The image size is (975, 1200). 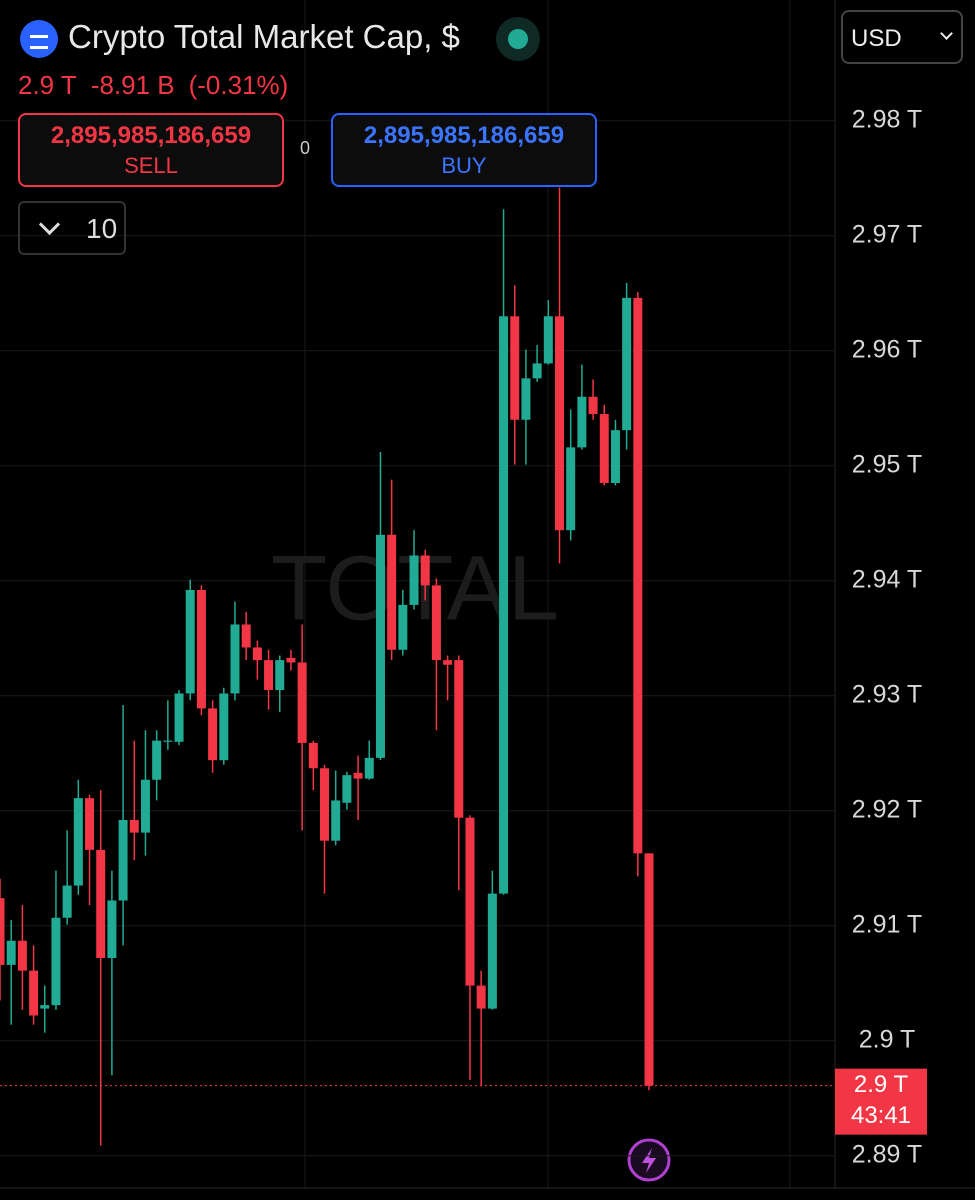 What do you see at coordinates (887, 579) in the screenshot?
I see `y-tick-label: 2.94 T` at bounding box center [887, 579].